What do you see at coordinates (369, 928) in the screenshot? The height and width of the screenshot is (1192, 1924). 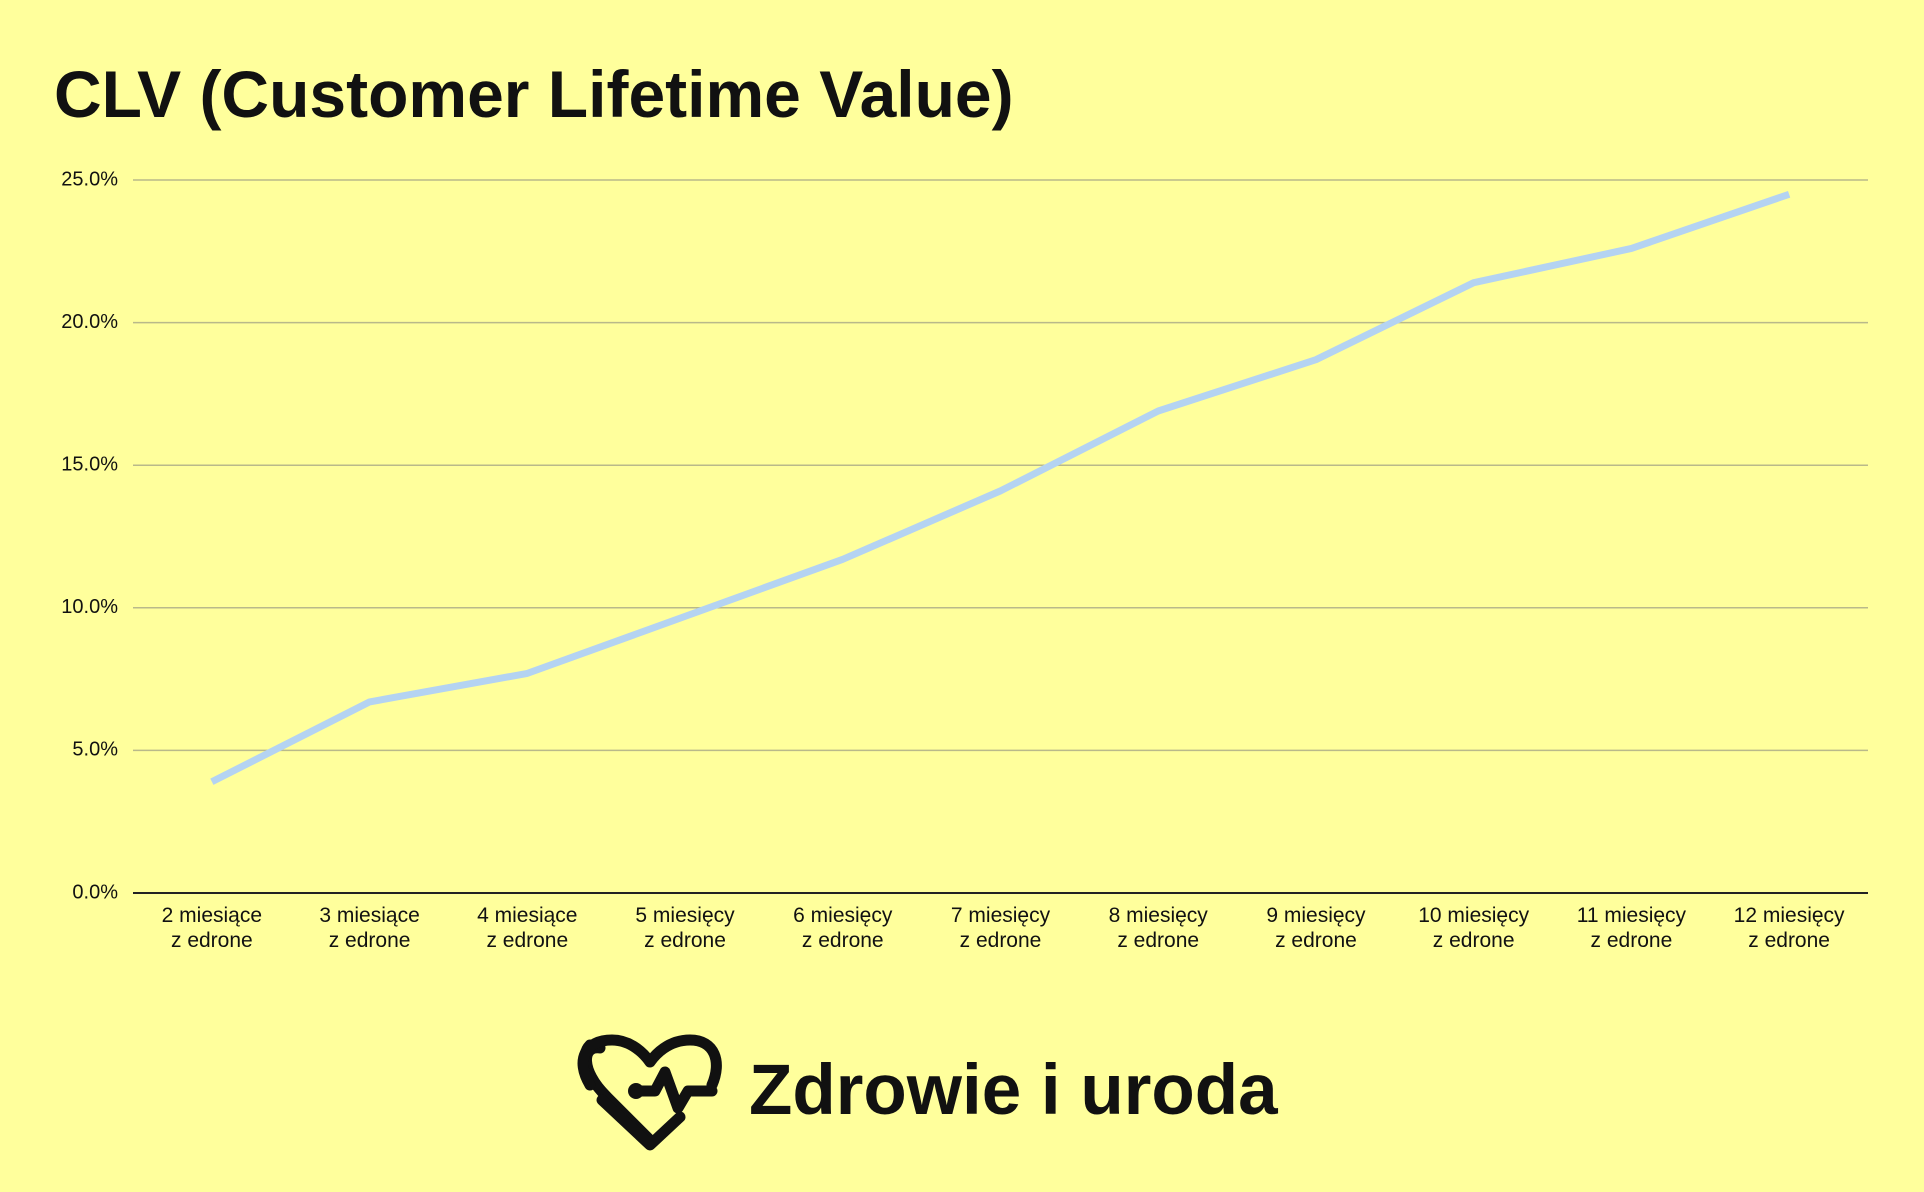 I see `x-tick-label: 3 miesiące z edrone` at bounding box center [369, 928].